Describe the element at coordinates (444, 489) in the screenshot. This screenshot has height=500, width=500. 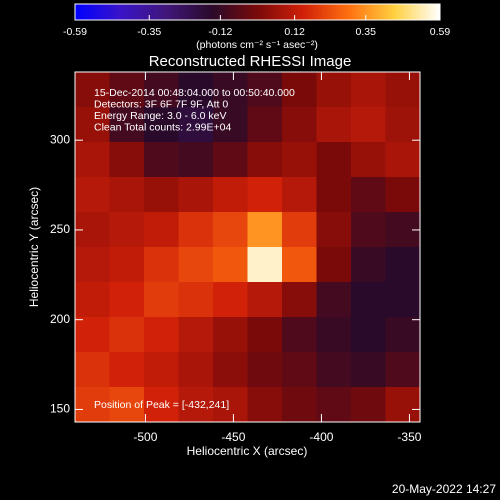
I see `footer-date: 20-May-2022 14:27` at that location.